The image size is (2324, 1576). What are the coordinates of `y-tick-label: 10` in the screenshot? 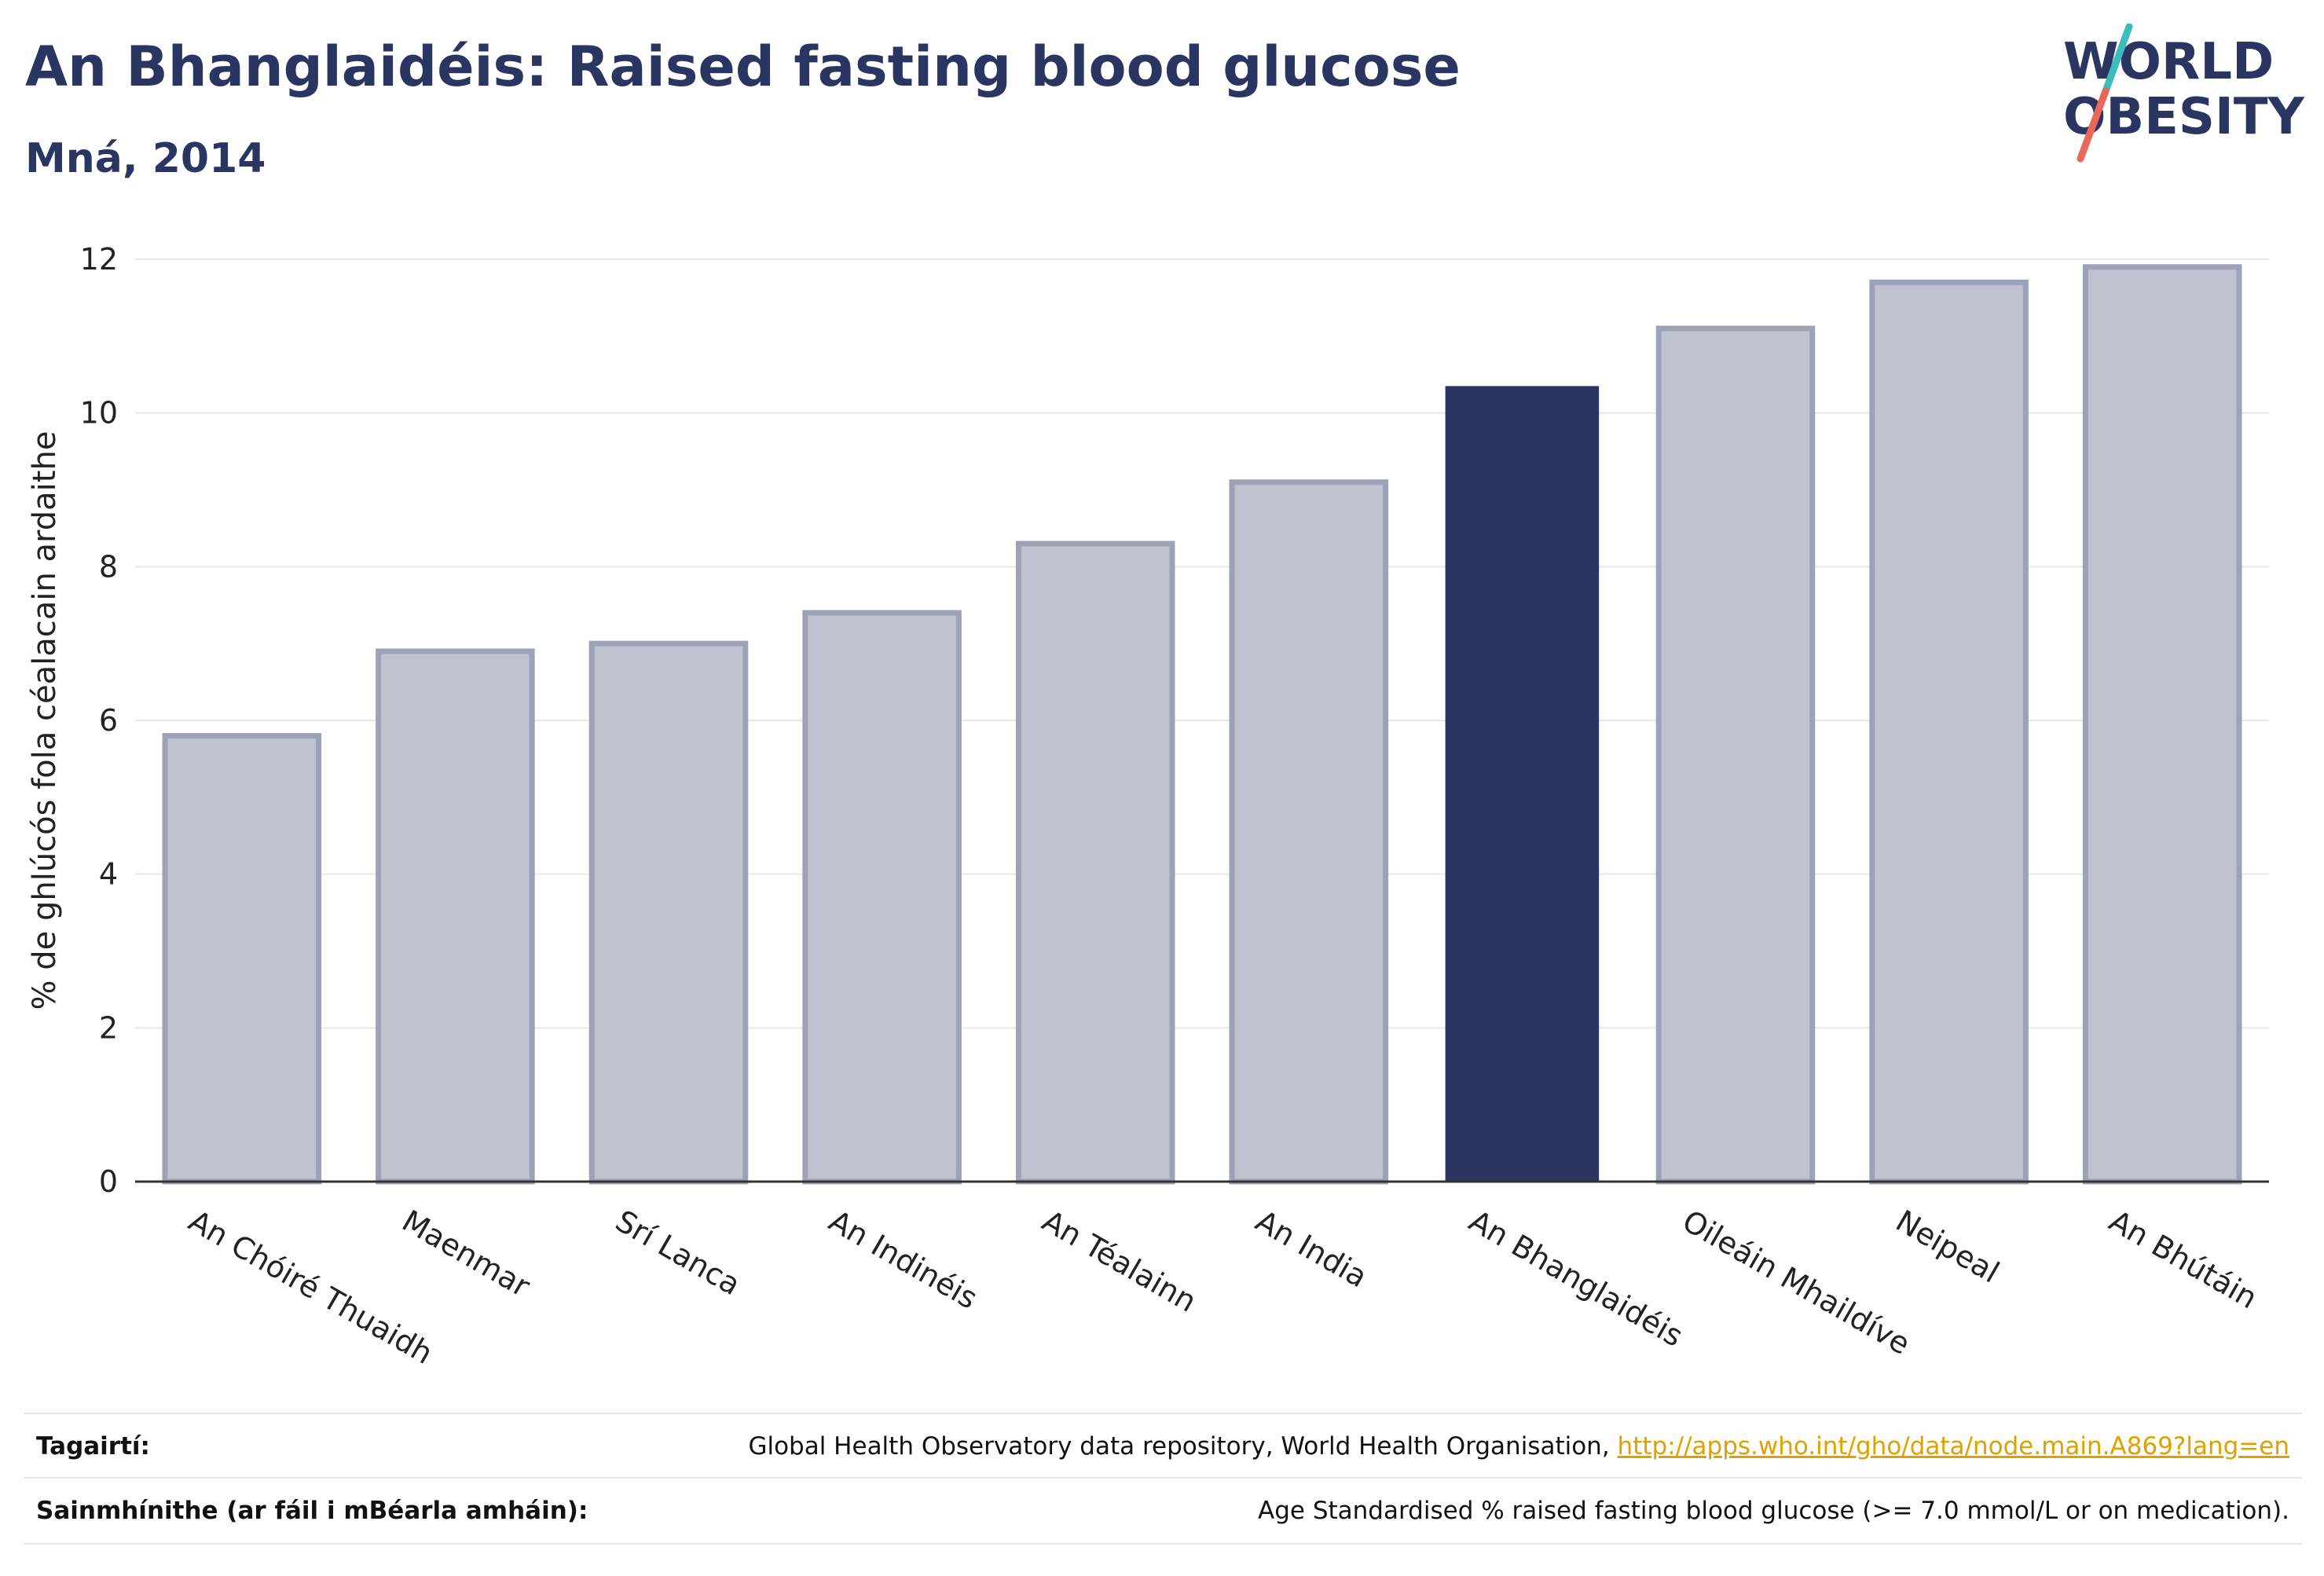 It's located at (99, 413).